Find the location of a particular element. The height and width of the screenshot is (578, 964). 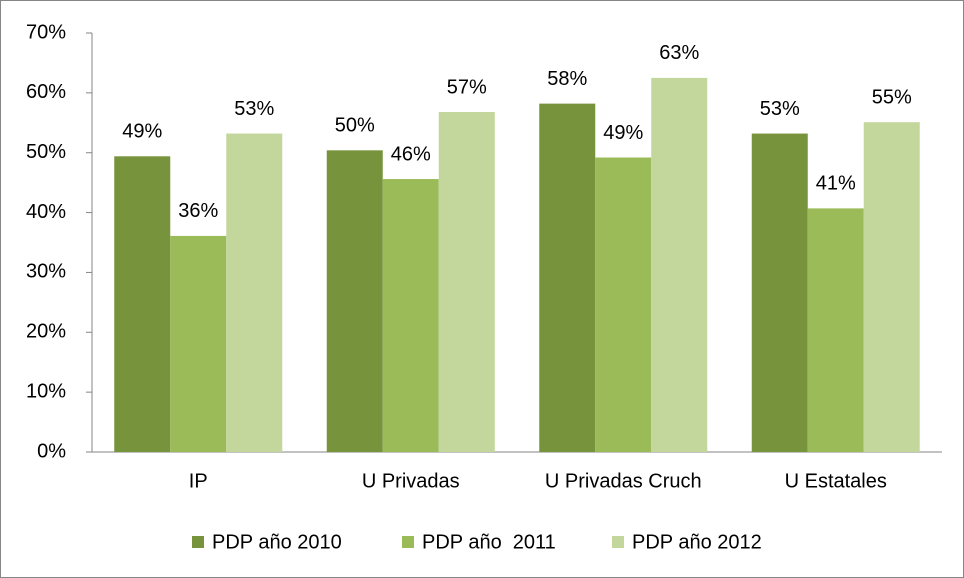

data-label: 41% is located at coordinates (836, 184).